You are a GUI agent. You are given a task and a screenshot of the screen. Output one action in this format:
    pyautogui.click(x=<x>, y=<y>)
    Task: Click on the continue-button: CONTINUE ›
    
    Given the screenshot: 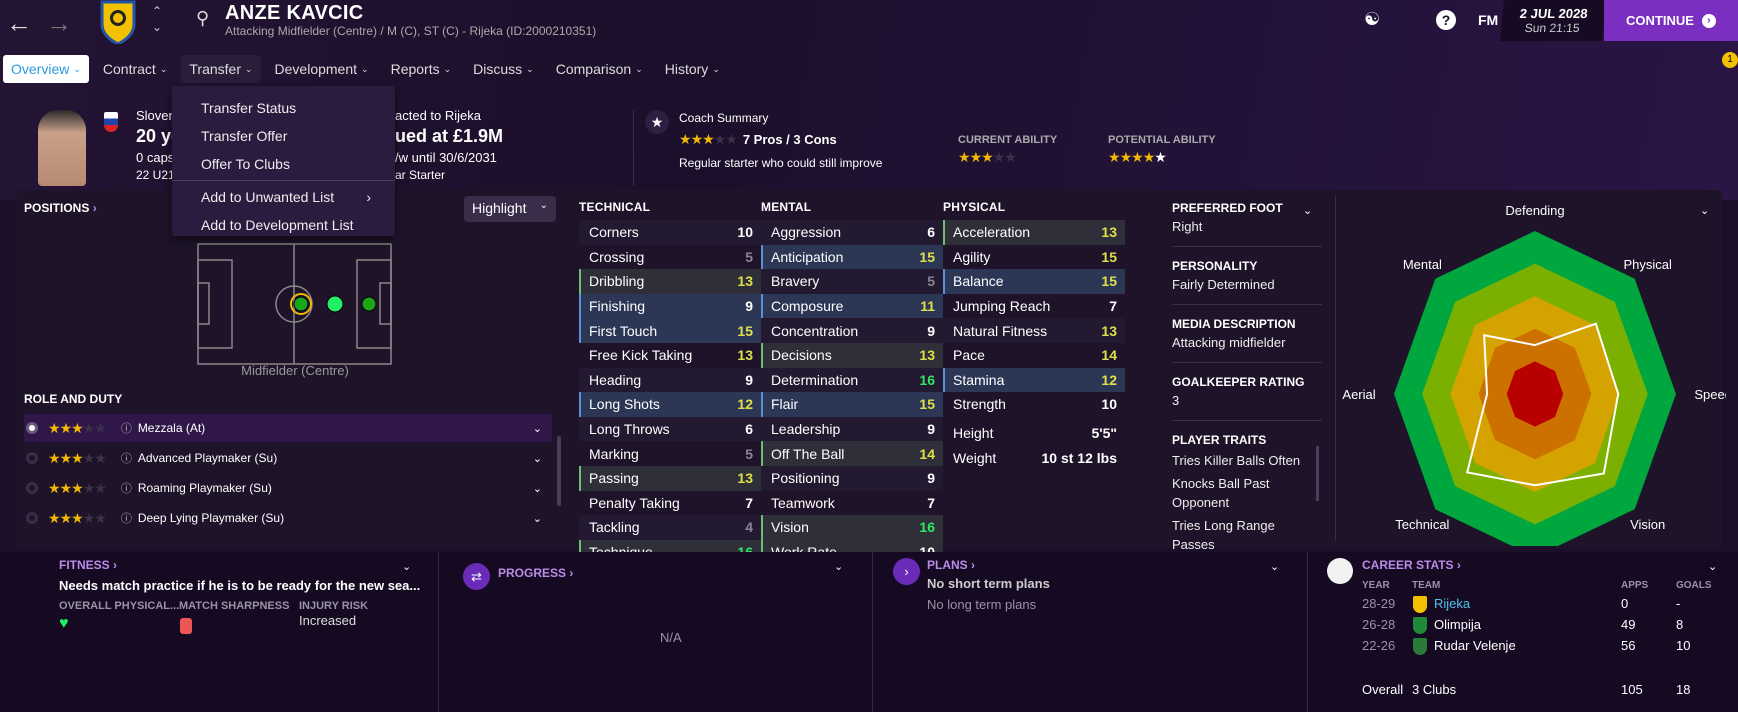 What is the action you would take?
    pyautogui.click(x=1671, y=20)
    